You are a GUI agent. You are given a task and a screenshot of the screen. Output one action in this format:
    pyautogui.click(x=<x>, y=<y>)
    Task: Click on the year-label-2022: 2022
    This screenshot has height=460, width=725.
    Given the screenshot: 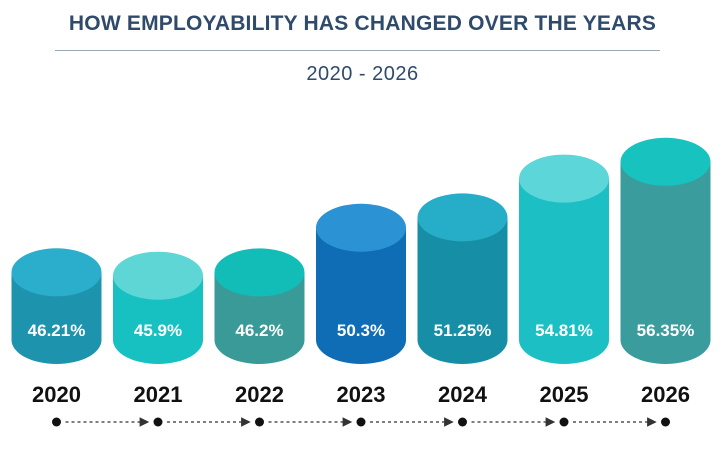 What is the action you would take?
    pyautogui.click(x=259, y=394)
    